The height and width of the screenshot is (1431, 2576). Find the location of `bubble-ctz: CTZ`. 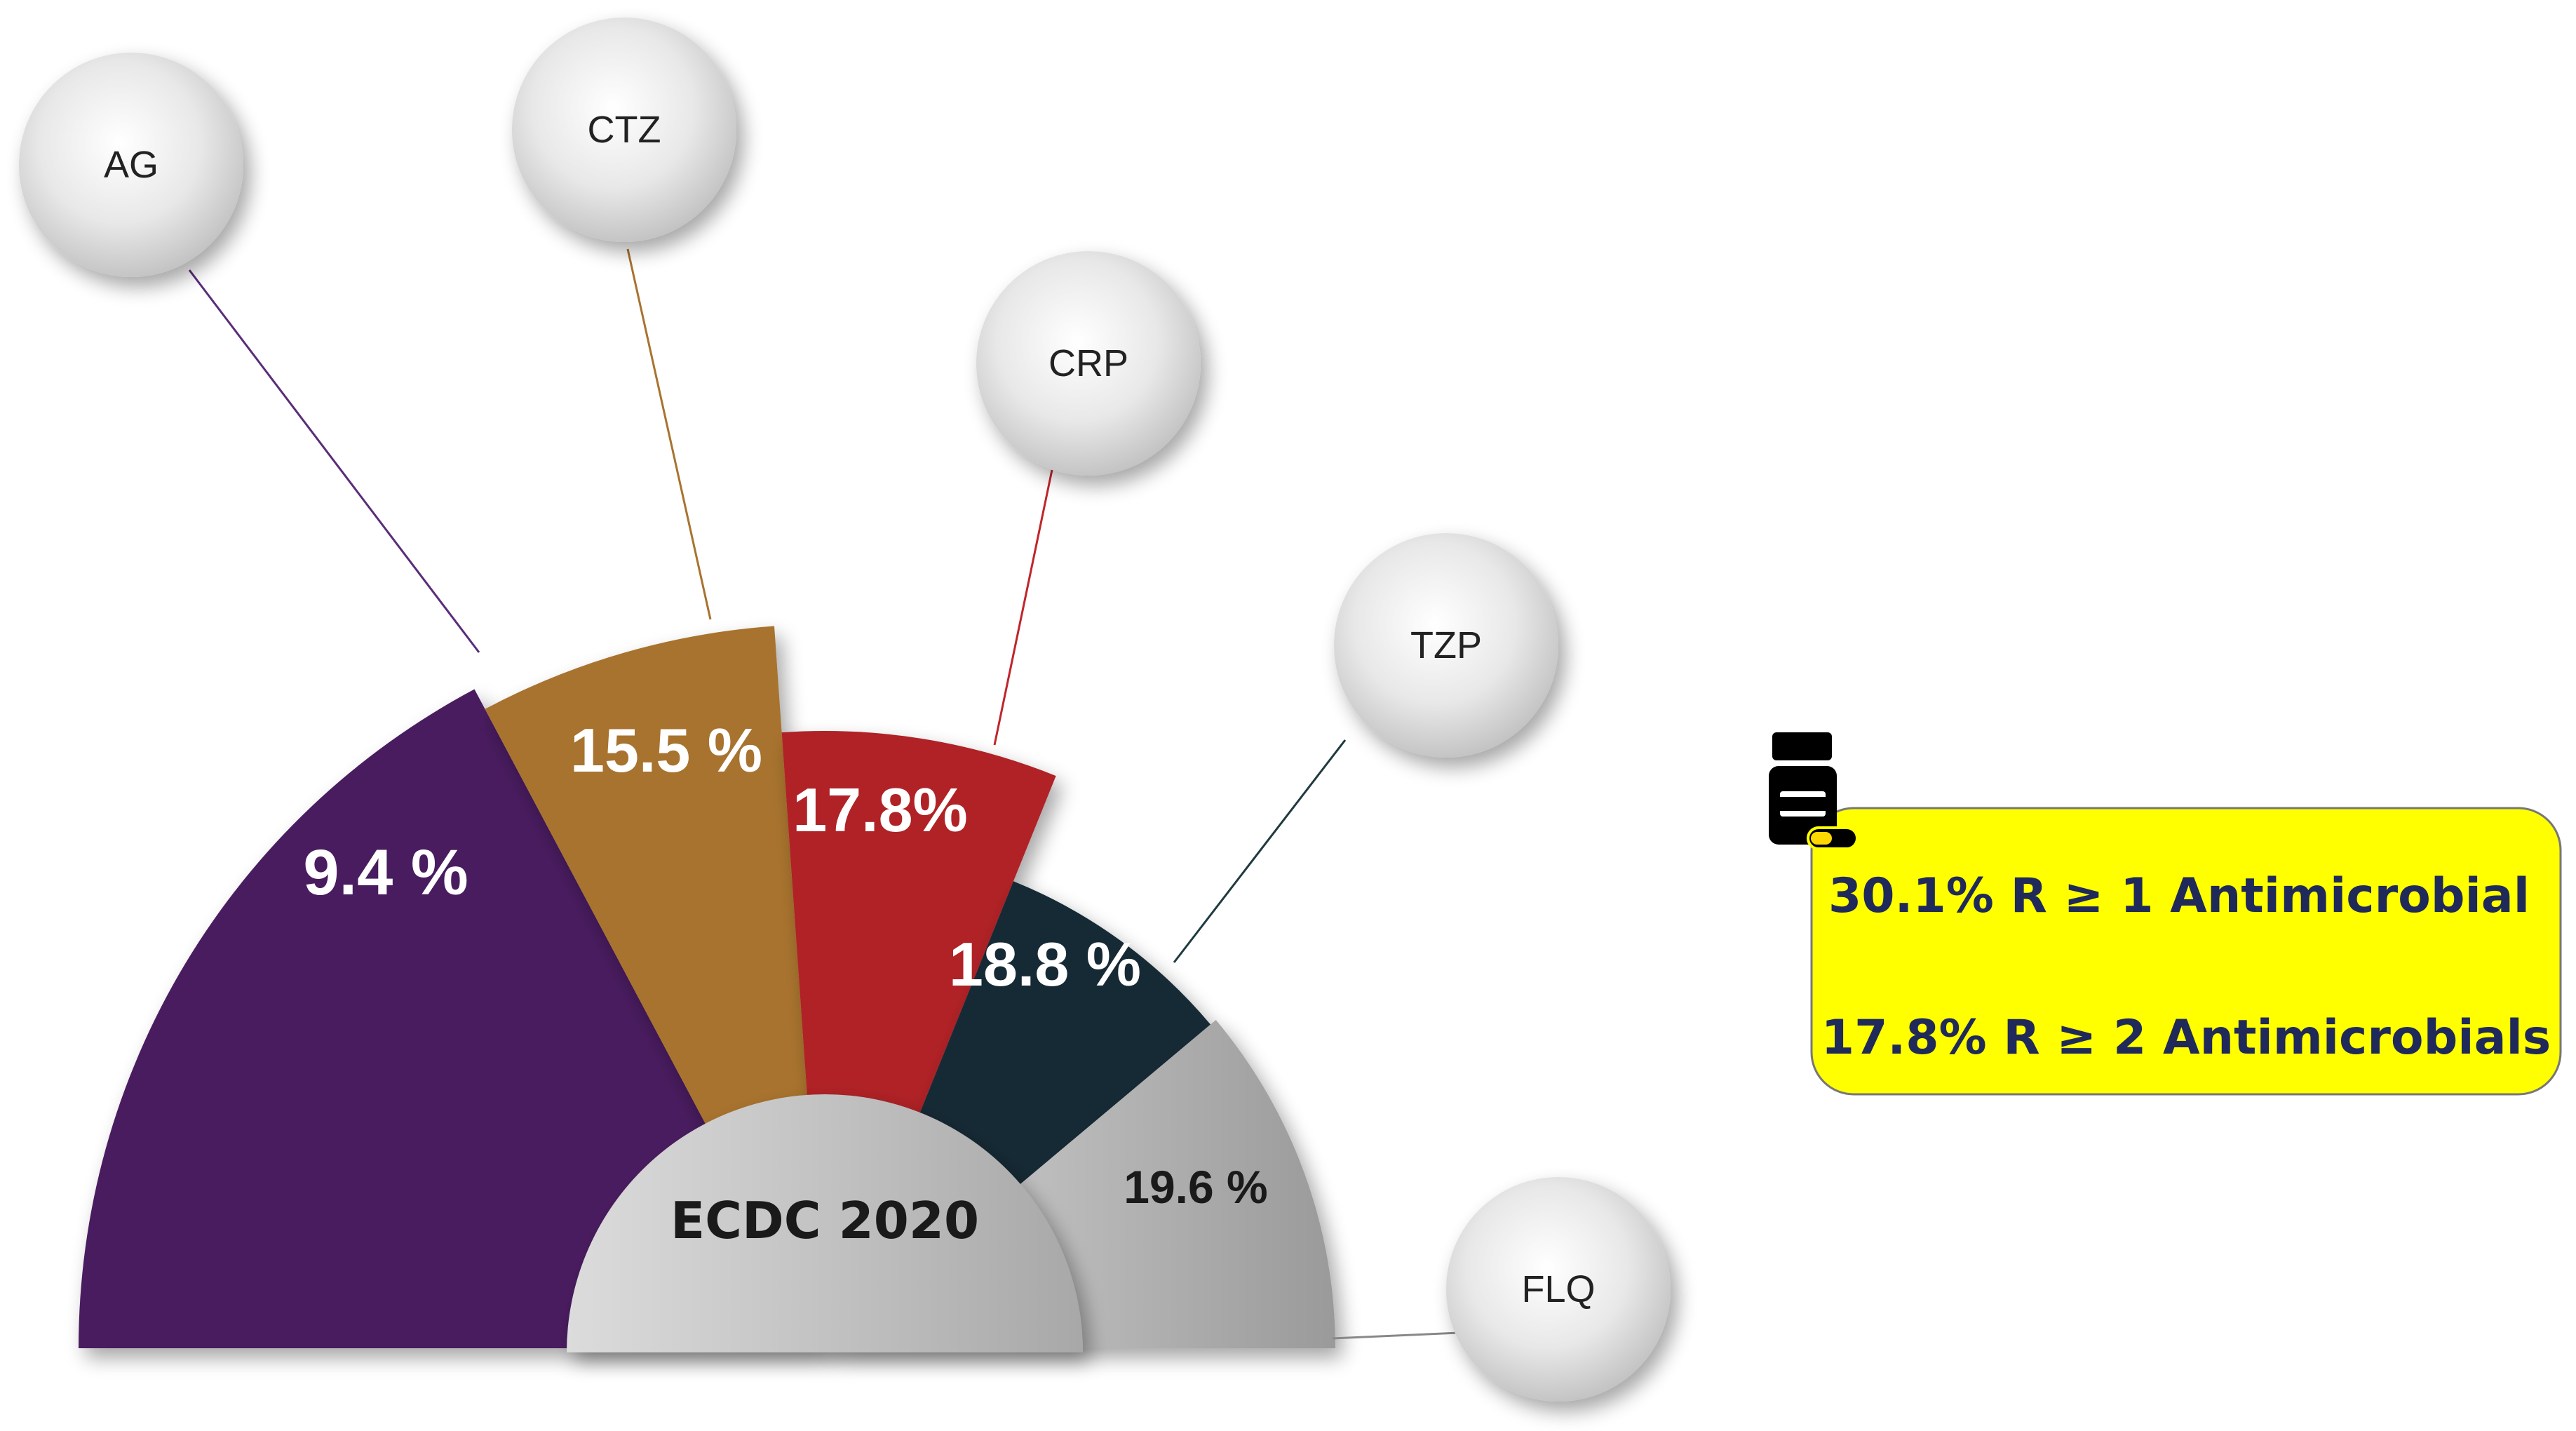

bubble-ctz: CTZ is located at coordinates (624, 130).